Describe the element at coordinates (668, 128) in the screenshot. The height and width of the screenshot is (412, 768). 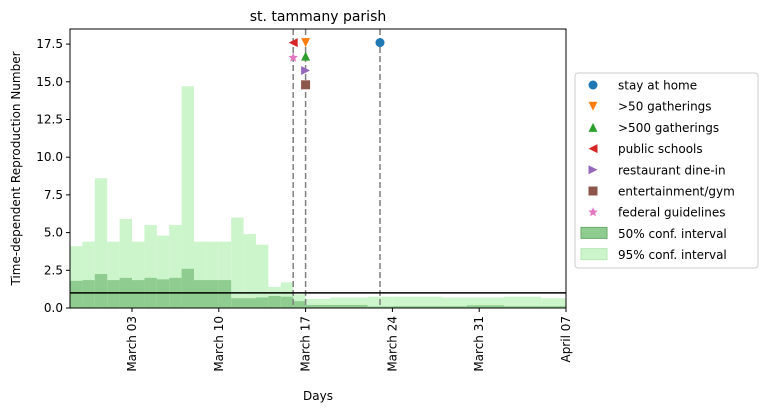
I see `legend-label-2: >500 gatherings` at that location.